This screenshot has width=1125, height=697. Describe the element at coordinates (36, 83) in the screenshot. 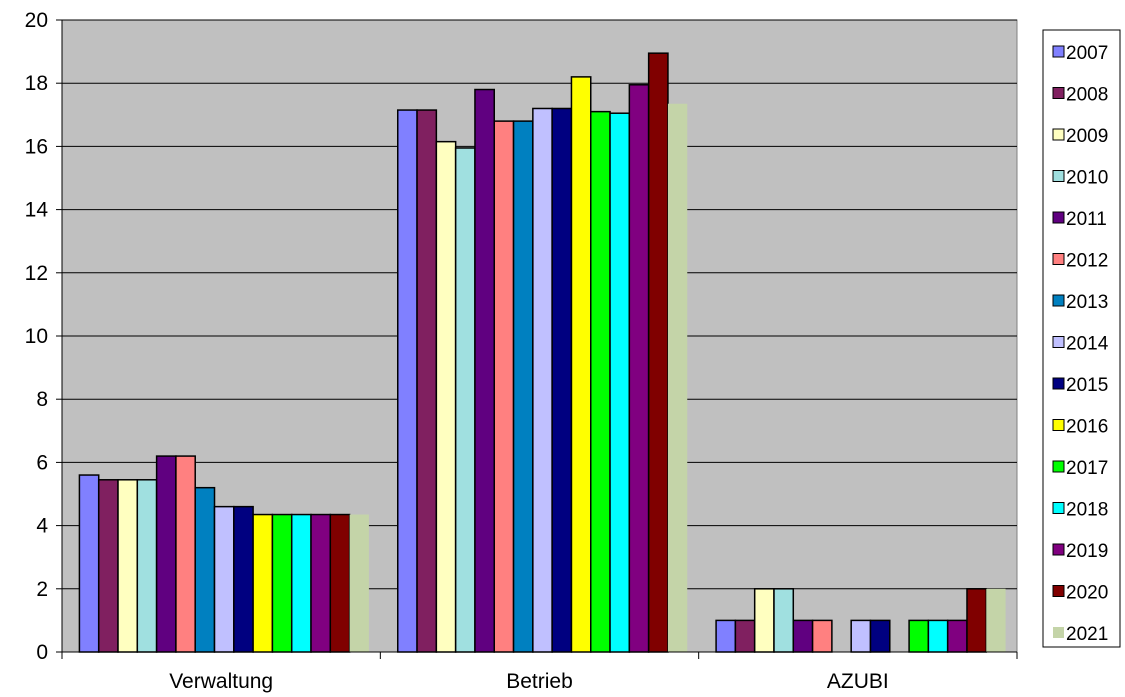

I see `y-tick-label: 18` at that location.